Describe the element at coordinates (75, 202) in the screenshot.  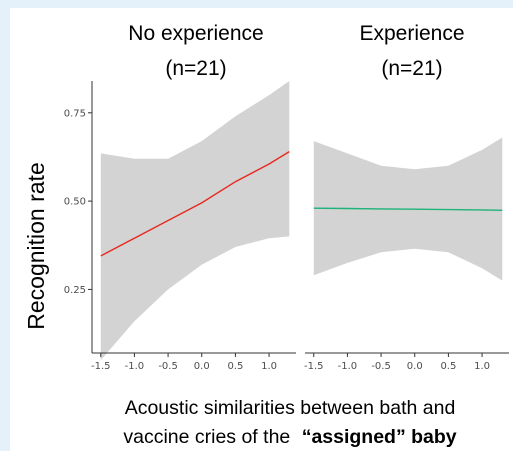
I see `y-tick-label-1: 0.50` at that location.